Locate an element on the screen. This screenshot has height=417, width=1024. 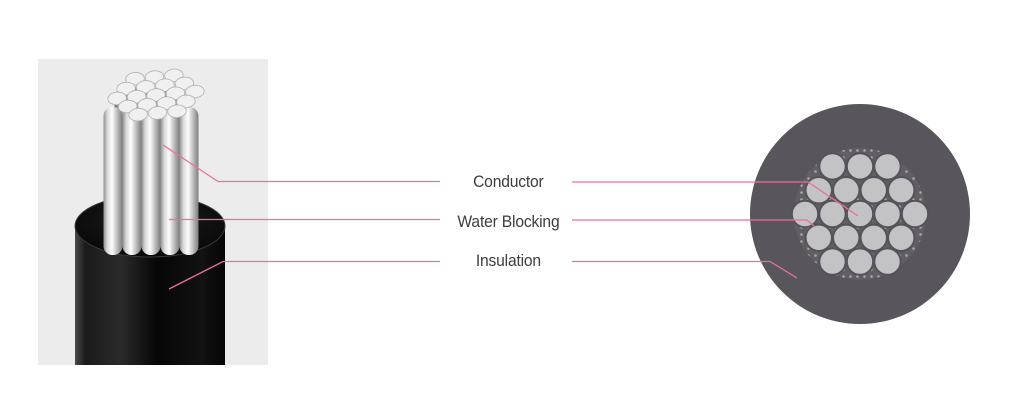
cable-cross-section is located at coordinates (860, 214).